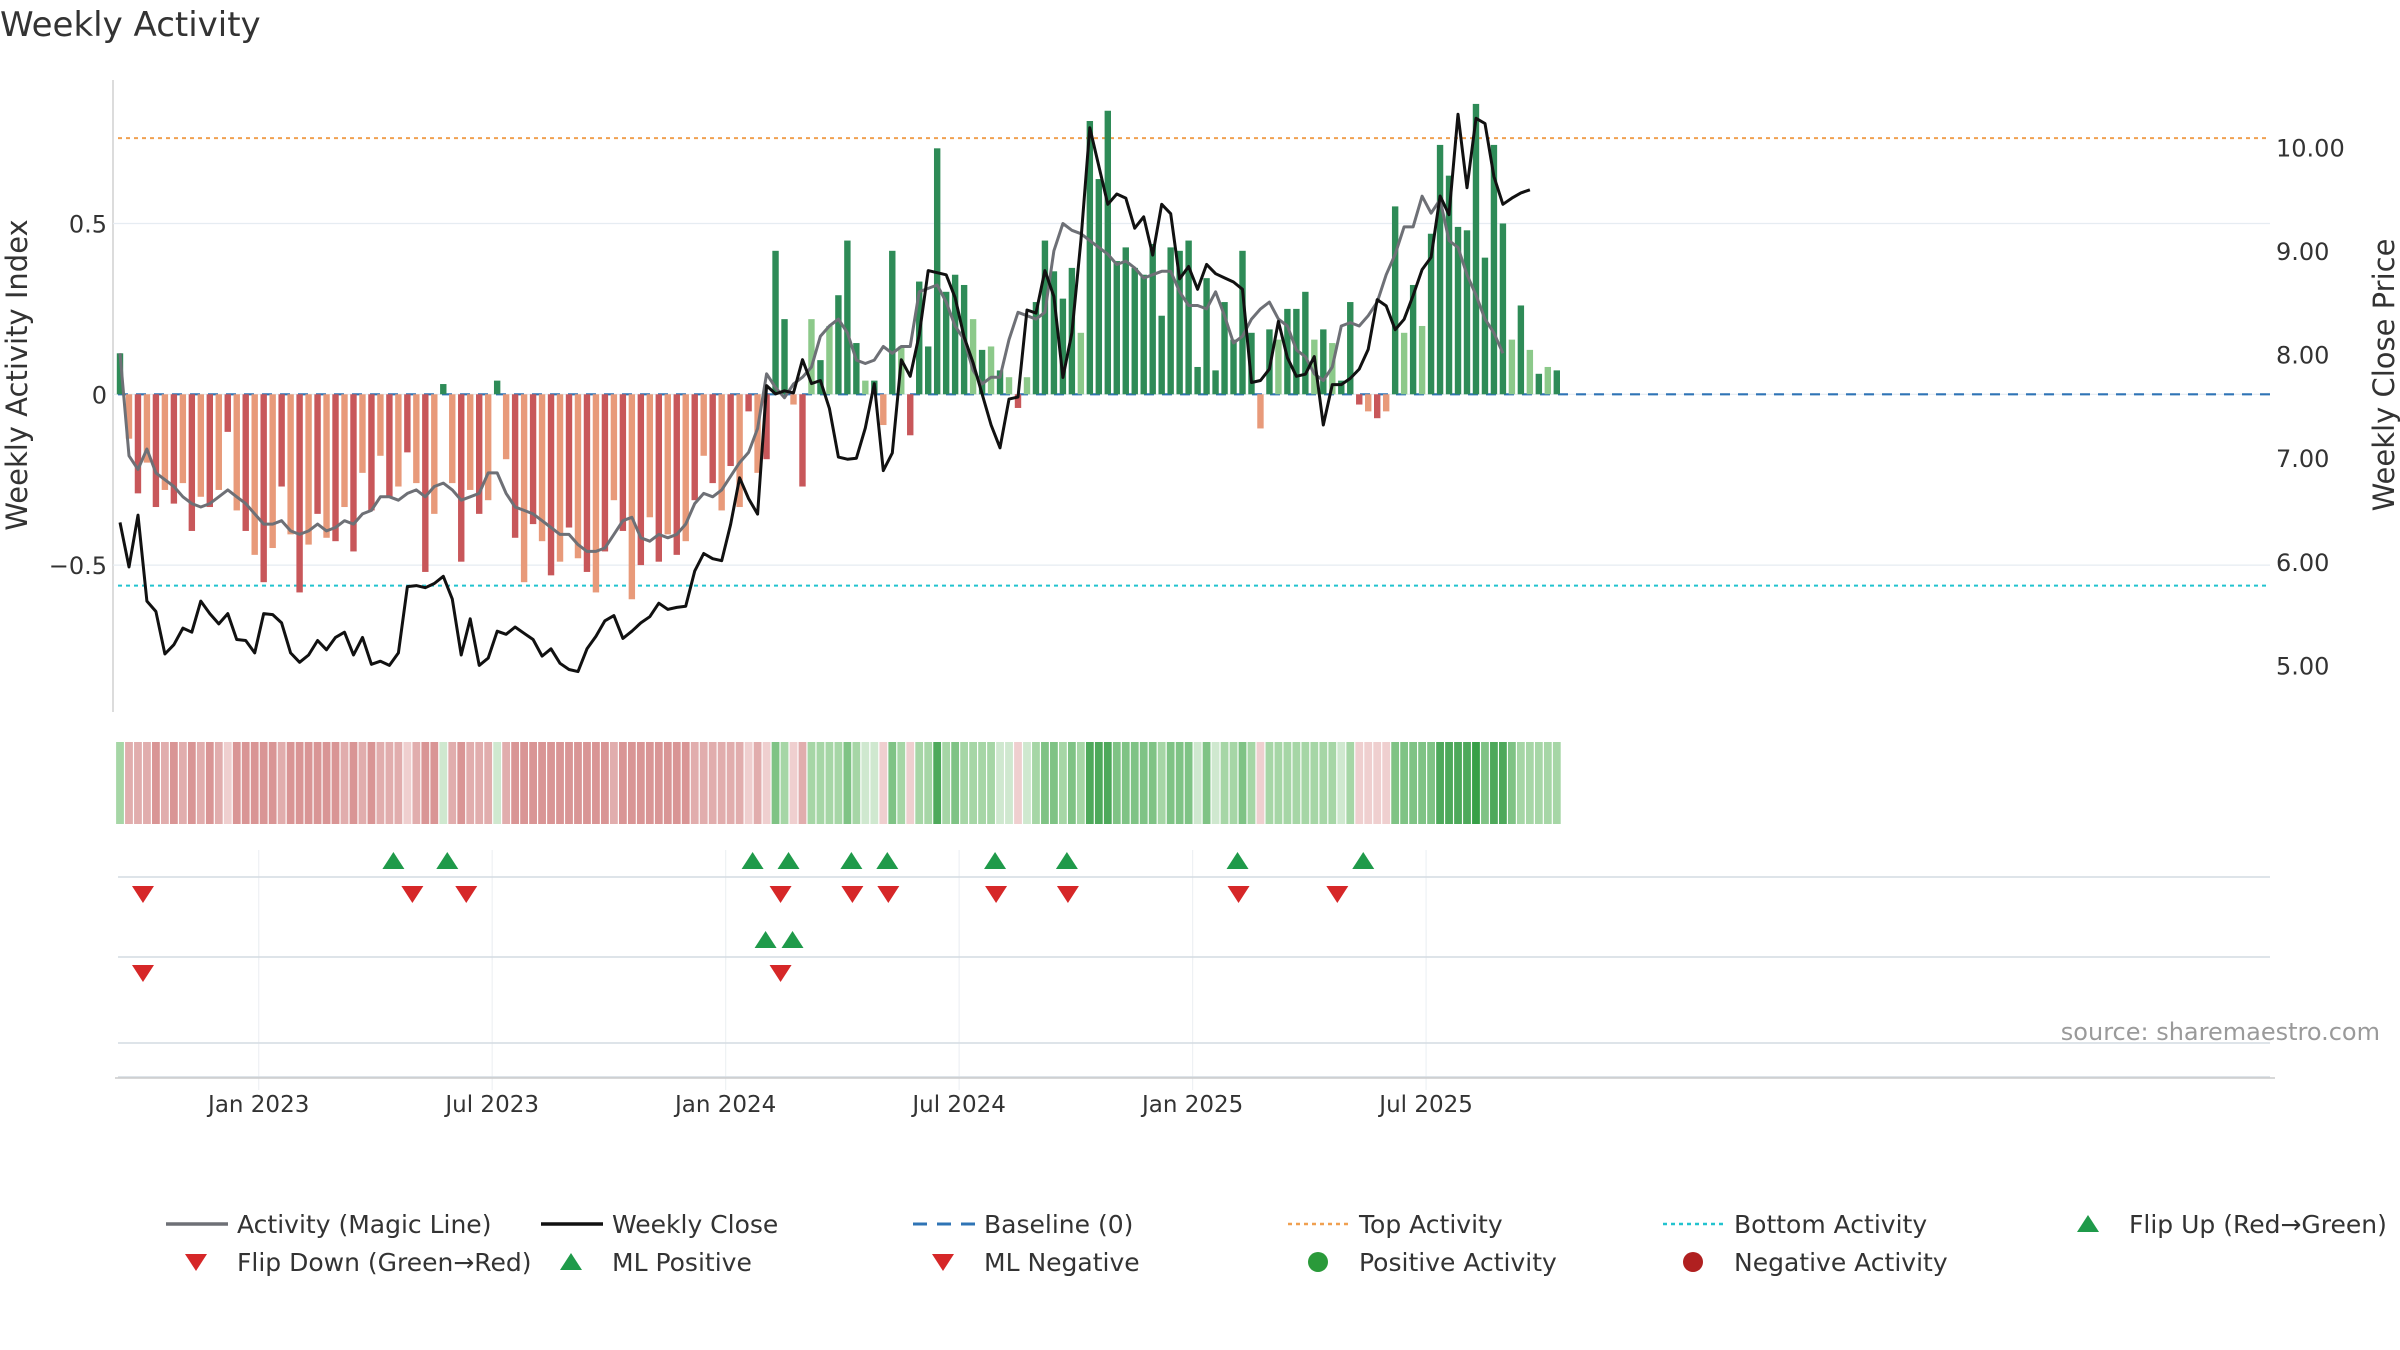 The image size is (2400, 1350). Describe the element at coordinates (2302, 459) in the screenshot. I see `right-tick-label: 7.00` at that location.